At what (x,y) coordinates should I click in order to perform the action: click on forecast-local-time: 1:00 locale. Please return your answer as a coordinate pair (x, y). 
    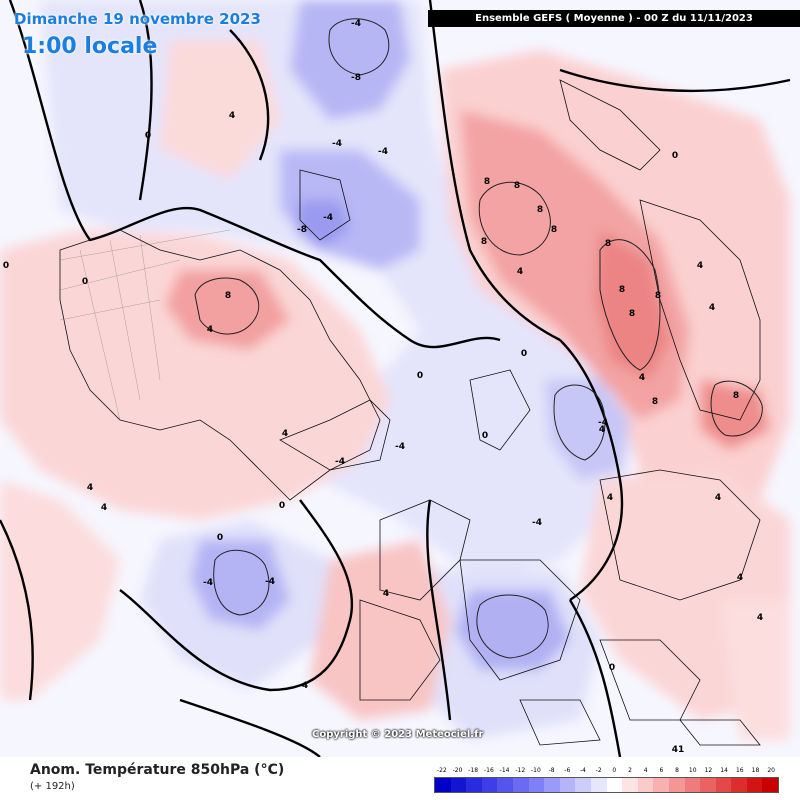
    Looking at the image, I should click on (90, 46).